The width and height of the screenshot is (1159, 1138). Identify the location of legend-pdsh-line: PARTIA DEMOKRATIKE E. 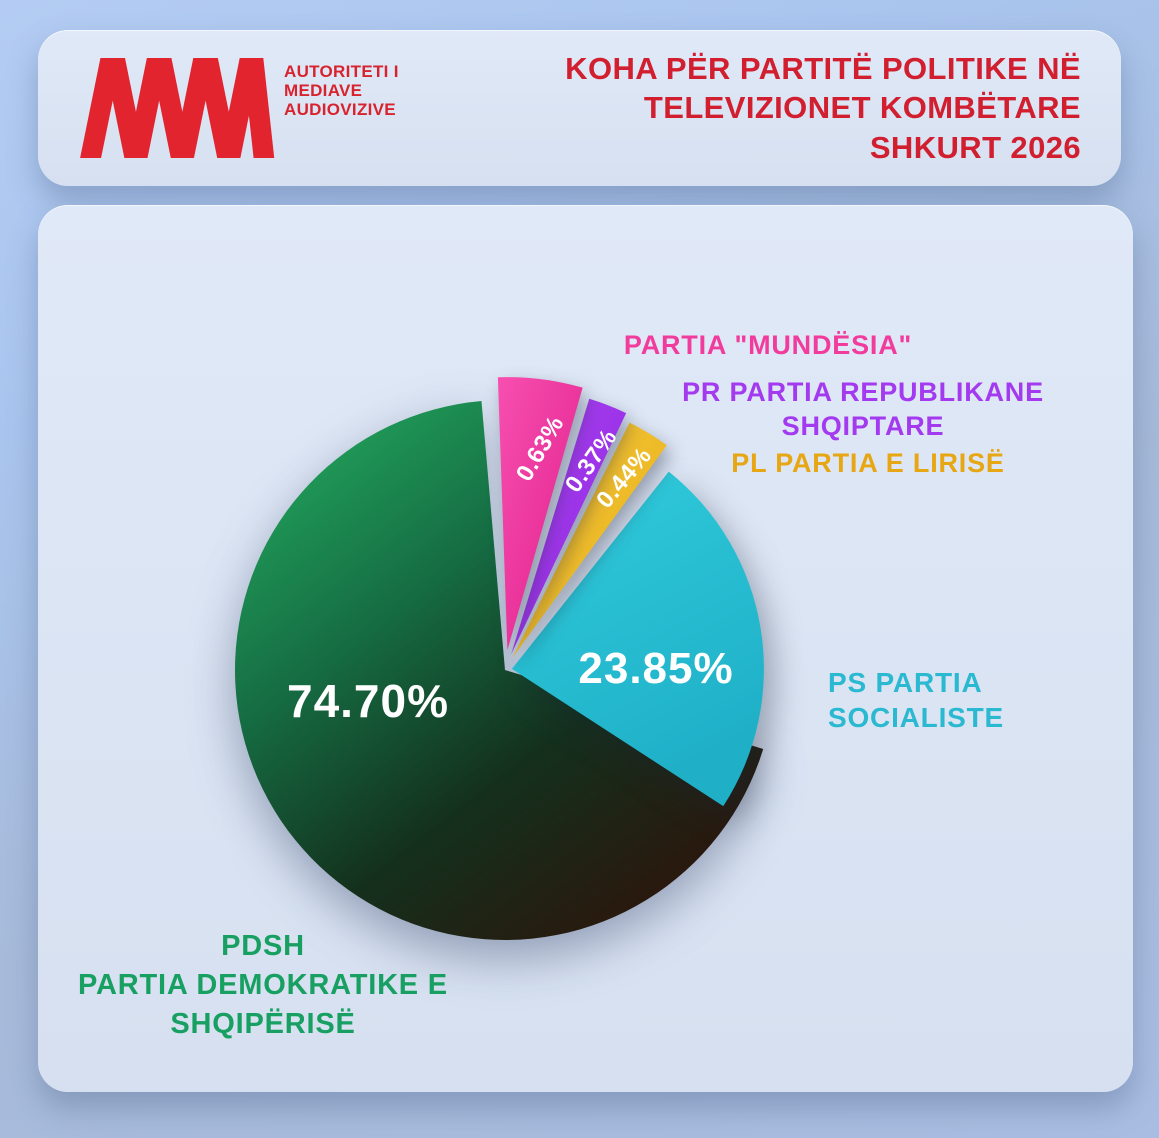
(263, 984).